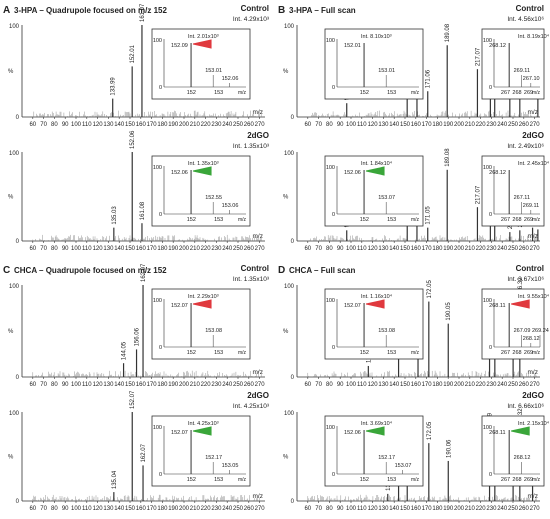 This screenshot has height=519, width=550. Describe the element at coordinates (333, 215) in the screenshot. I see `inset-y-tick: 0` at that location.